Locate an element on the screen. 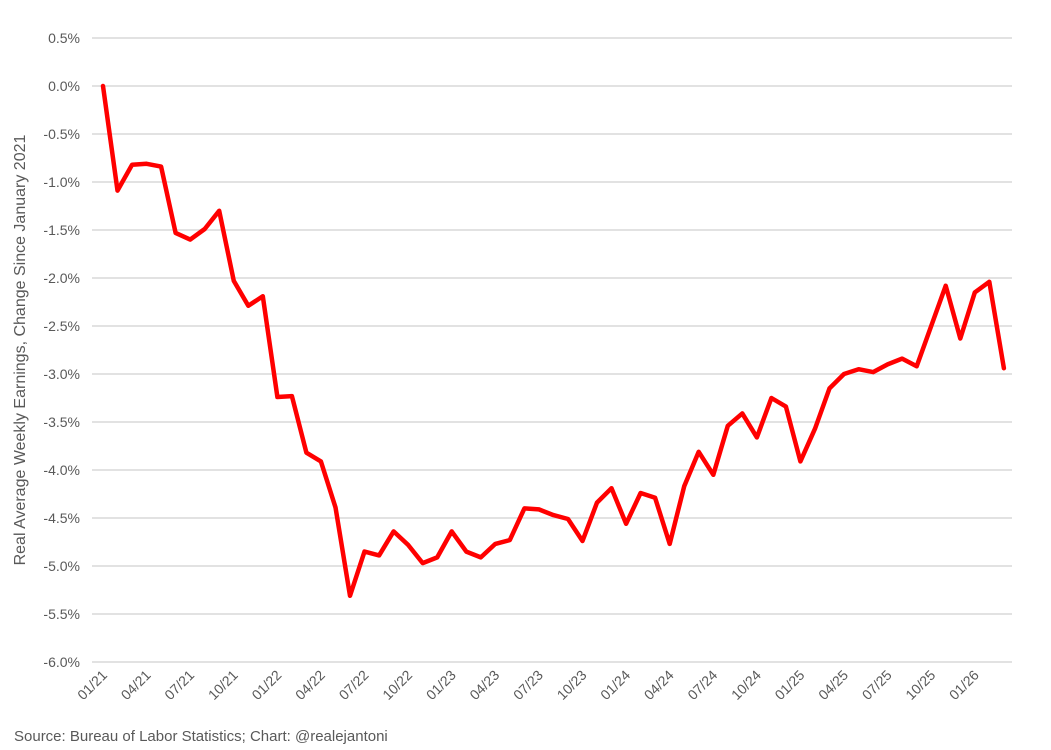 This screenshot has width=1051, height=750. y-tick-label: -1.0% is located at coordinates (61, 182).